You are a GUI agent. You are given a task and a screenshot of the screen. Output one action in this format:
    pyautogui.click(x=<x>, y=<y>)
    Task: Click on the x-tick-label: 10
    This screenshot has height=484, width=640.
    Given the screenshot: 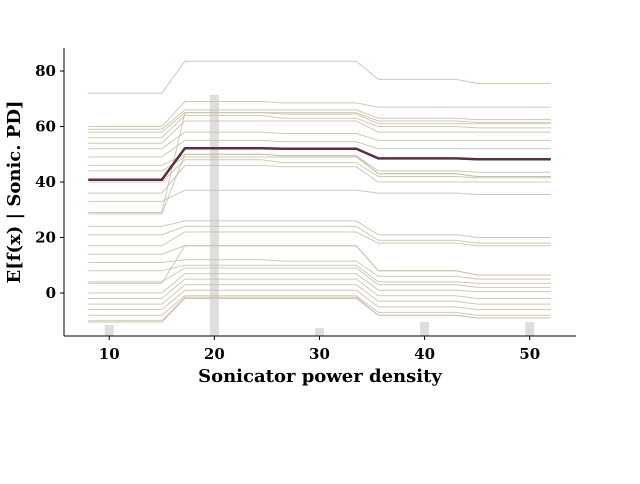 What is the action you would take?
    pyautogui.click(x=109, y=354)
    